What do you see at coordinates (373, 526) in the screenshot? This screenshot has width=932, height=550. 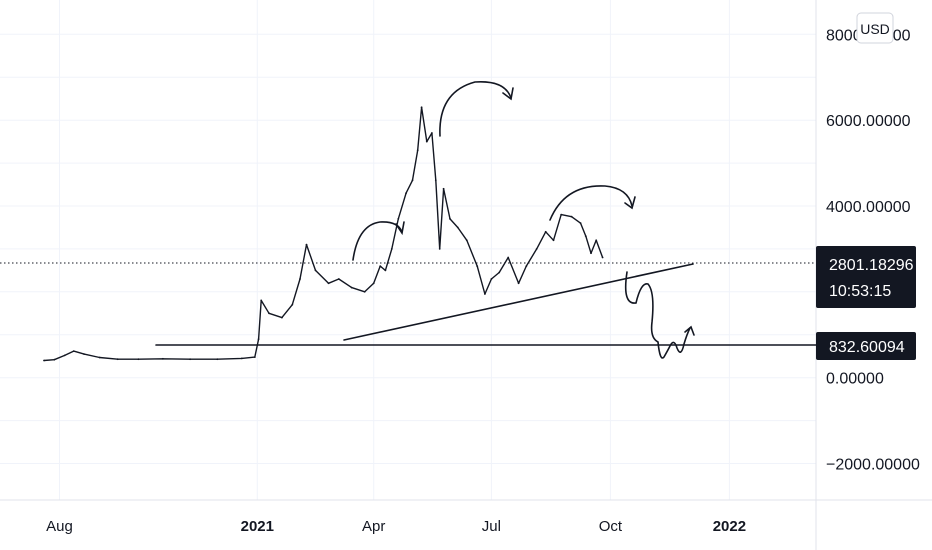 I see `x-tick-label: Apr` at bounding box center [373, 526].